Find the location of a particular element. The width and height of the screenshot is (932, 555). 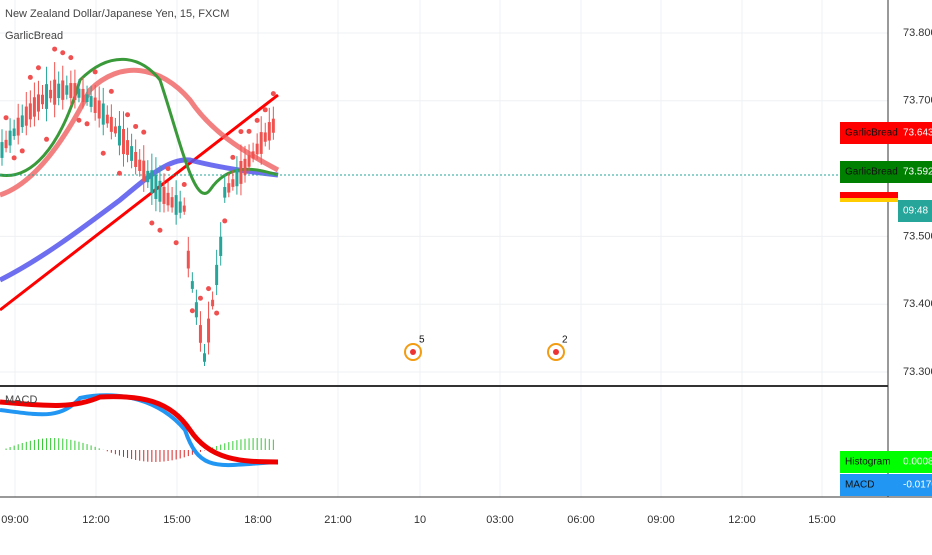

time-tick-label: 21:00 is located at coordinates (338, 520).